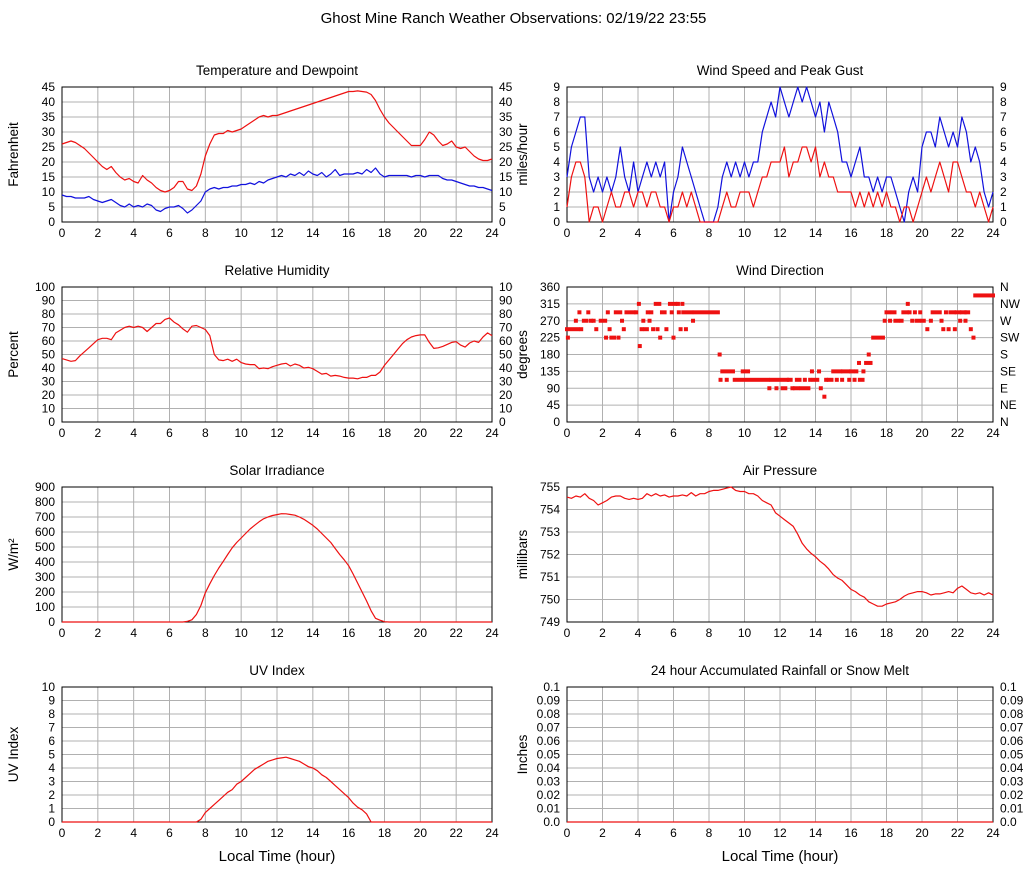 This screenshot has height=878, width=1027. What do you see at coordinates (45, 562) in the screenshot?
I see `y-tick-label: 400` at bounding box center [45, 562].